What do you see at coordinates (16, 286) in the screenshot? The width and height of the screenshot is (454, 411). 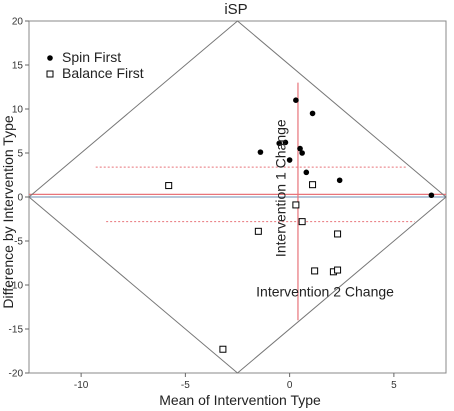 I see `y-tick-label: -10` at bounding box center [16, 286].